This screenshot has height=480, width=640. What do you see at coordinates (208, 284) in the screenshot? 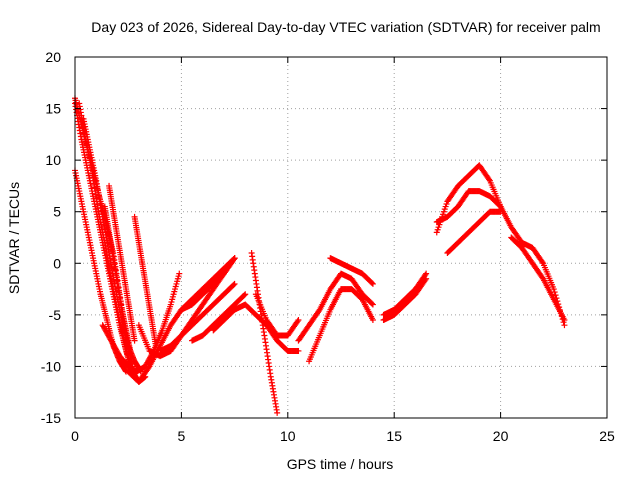
I see `series-arc-m` at bounding box center [208, 284].